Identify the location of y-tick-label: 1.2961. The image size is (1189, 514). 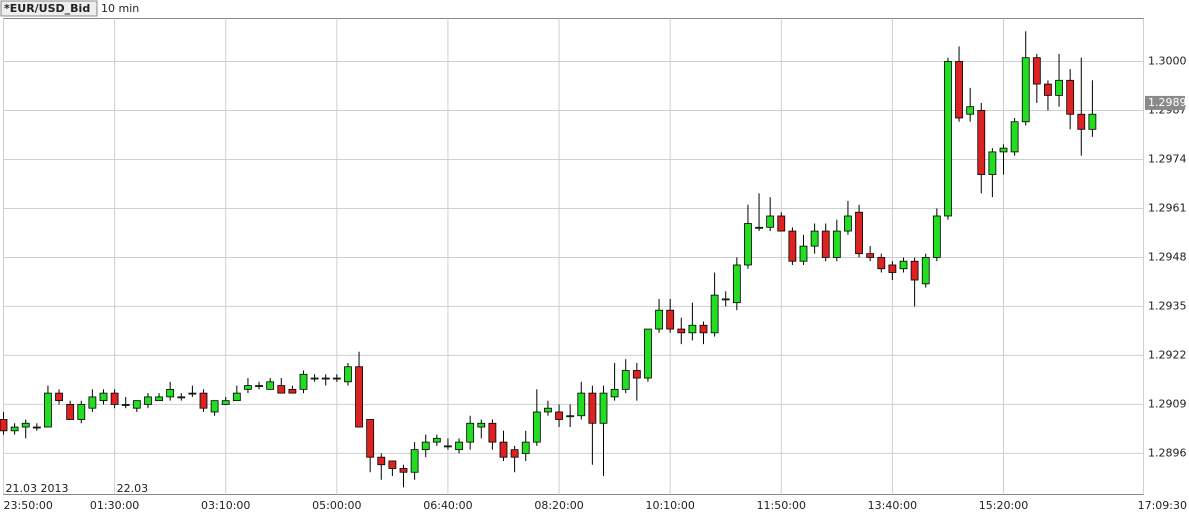
(1167, 207).